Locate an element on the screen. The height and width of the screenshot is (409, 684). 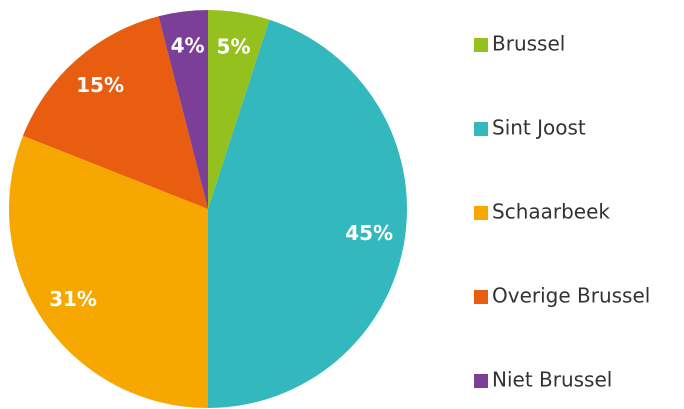
legend-label: Overige Brussel is located at coordinates (571, 296).